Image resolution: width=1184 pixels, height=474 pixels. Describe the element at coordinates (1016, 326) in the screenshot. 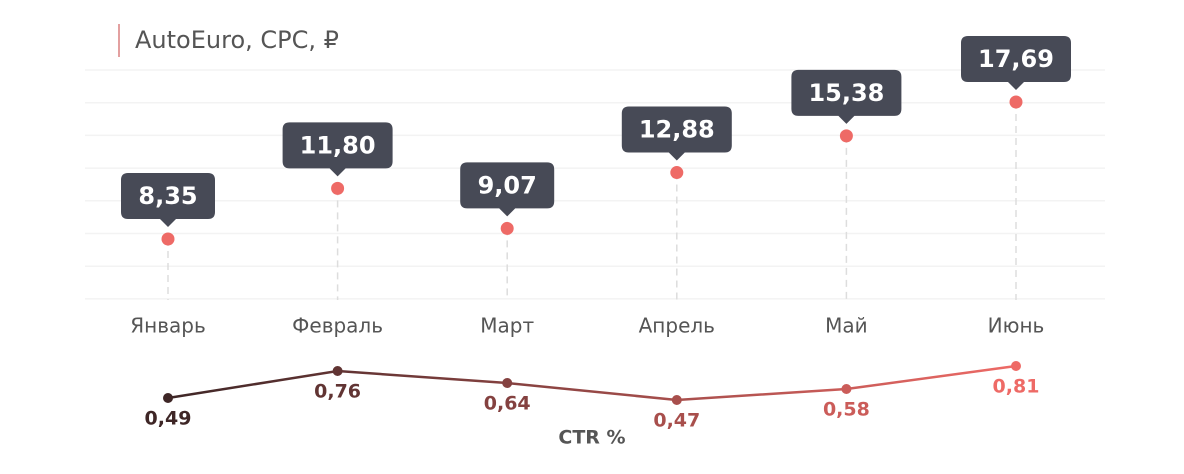

I see `x-tick-label: Июнь` at that location.